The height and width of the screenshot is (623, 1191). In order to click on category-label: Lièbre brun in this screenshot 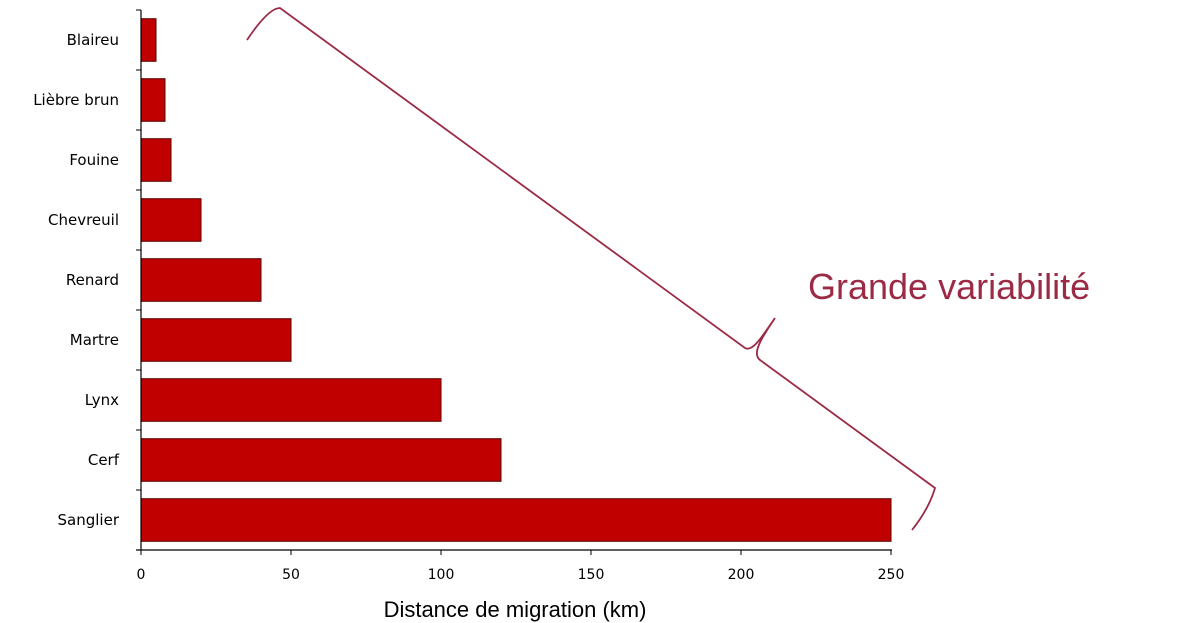, I will do `click(76, 100)`.